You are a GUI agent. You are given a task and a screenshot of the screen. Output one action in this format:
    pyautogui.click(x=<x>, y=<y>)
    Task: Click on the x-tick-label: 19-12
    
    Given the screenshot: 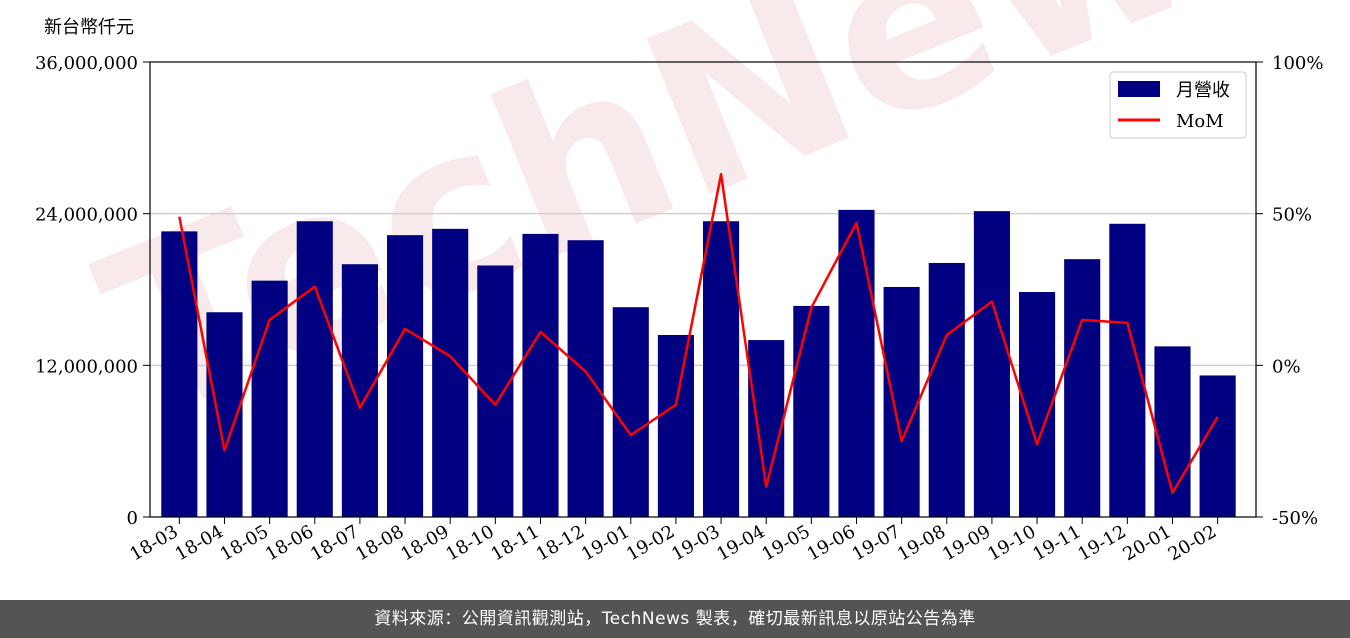 What is the action you would take?
    pyautogui.click(x=1101, y=543)
    